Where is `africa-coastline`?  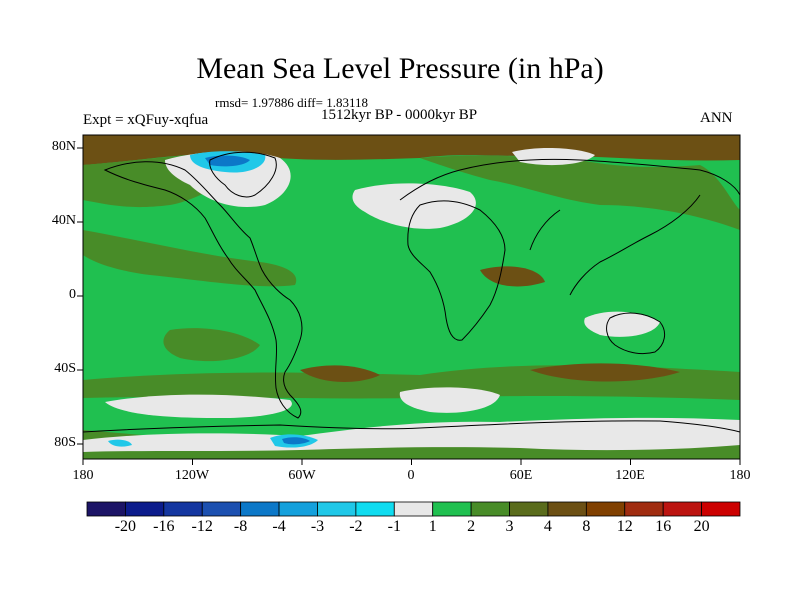
africa-coastline is located at coordinates (456, 270).